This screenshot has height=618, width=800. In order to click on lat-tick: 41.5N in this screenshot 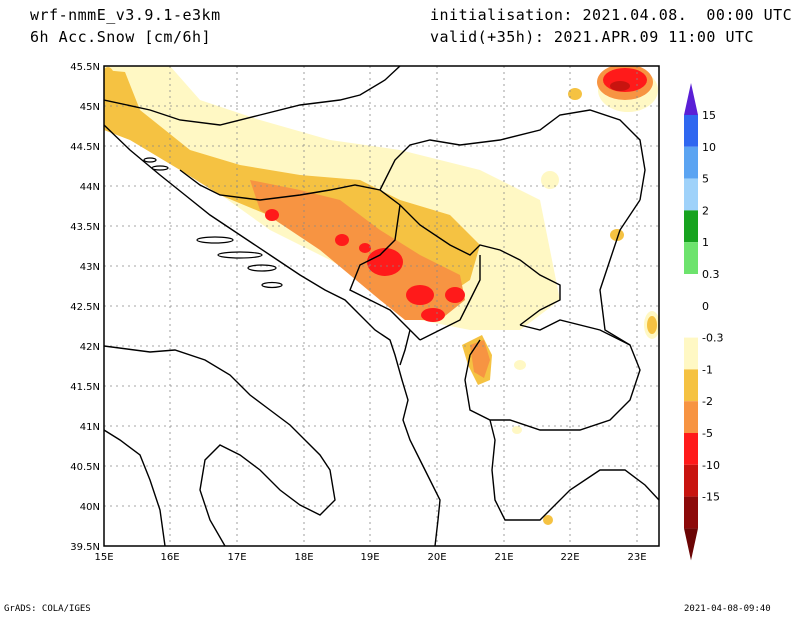, I will do `click(85, 387)`.